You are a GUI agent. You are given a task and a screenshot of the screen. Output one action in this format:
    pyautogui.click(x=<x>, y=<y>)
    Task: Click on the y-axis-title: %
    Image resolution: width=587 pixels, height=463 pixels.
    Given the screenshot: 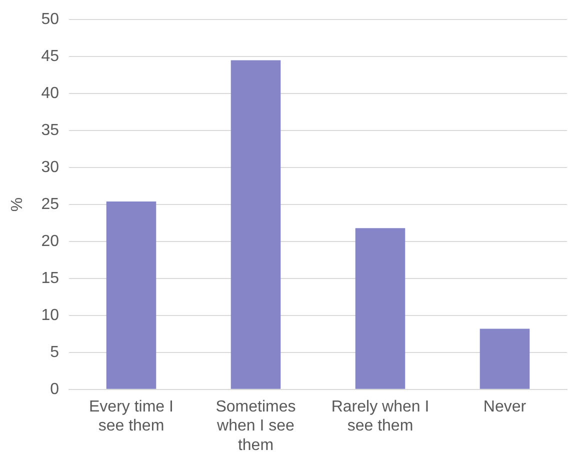 What is the action you would take?
    pyautogui.click(x=17, y=204)
    